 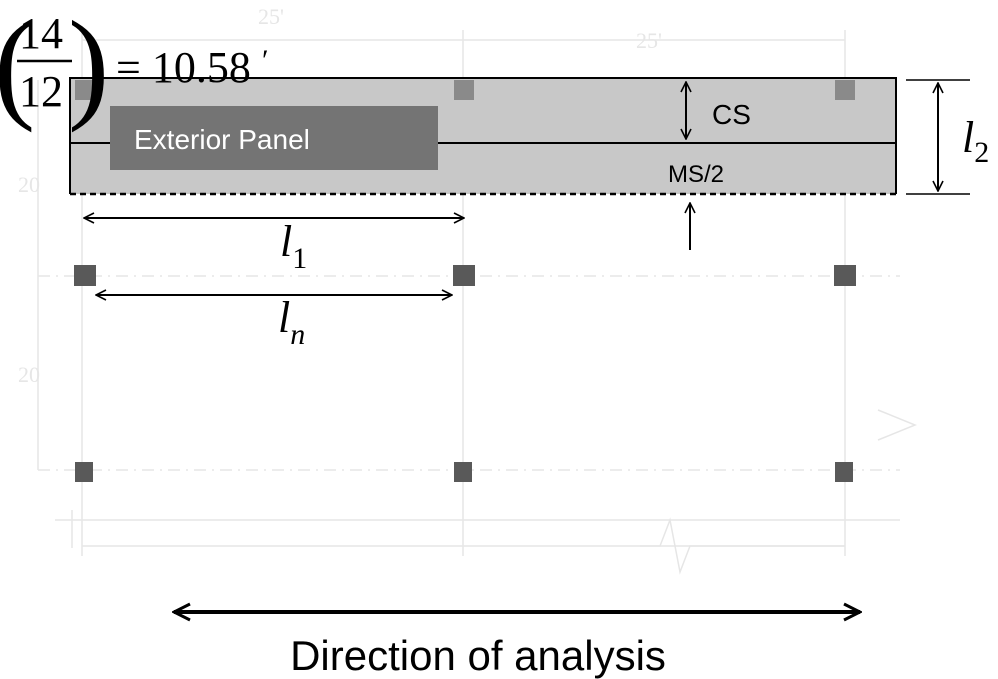 I want to click on formula: ( 14 12 ) = 10.58 ′, so click(x=134, y=66).